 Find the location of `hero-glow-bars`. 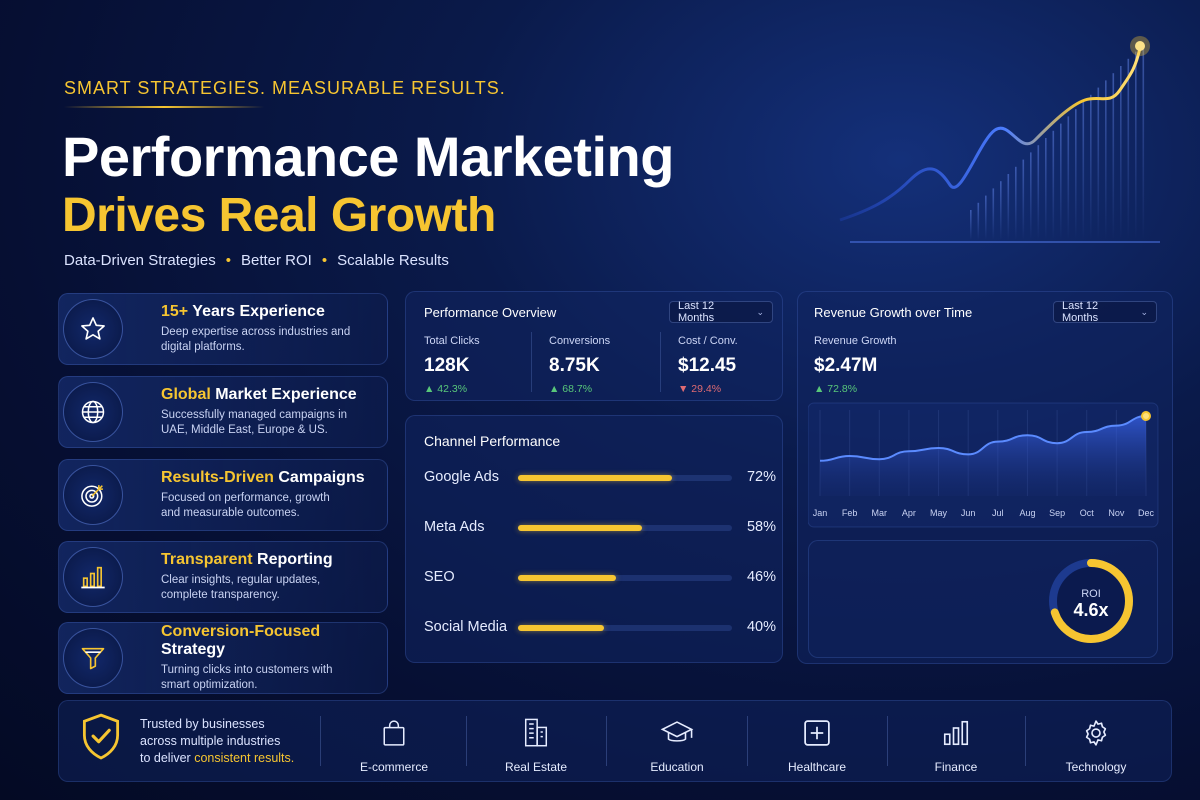

hero-glow-bars is located at coordinates (1057, 142).